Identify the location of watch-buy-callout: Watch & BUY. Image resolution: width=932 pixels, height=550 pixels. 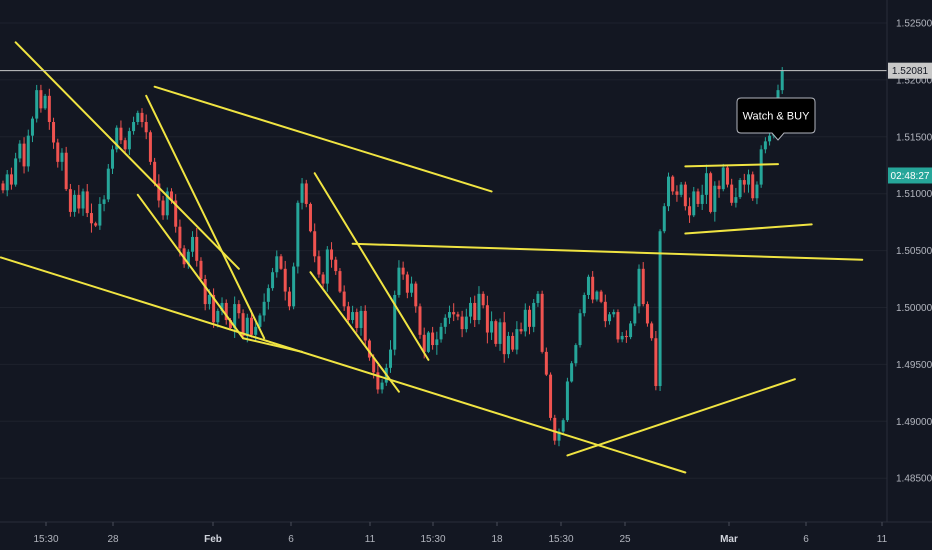
(776, 119).